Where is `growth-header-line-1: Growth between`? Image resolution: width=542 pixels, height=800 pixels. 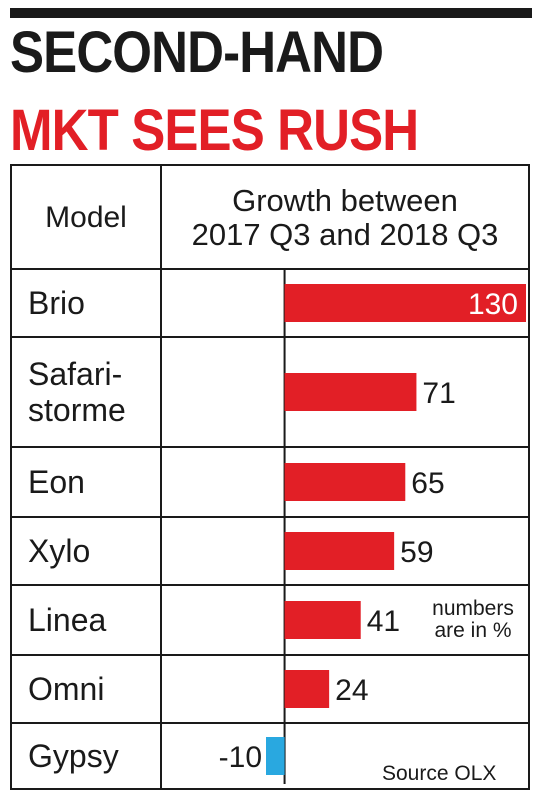
growth-header-line-1: Growth between is located at coordinates (345, 200).